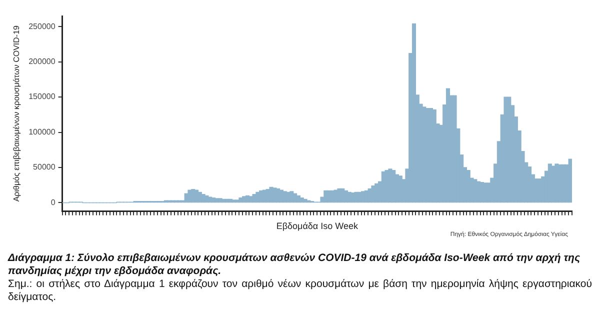  I want to click on y-tick-label: 100000, so click(42, 131).